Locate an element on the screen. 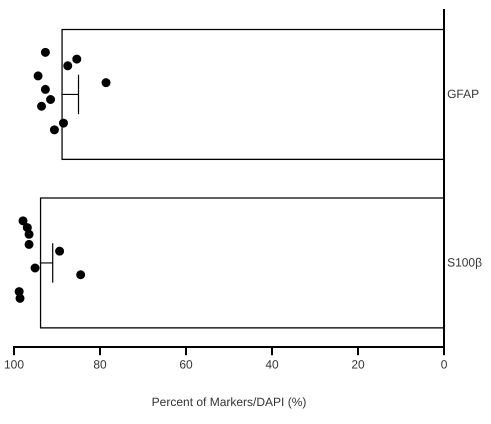 The image size is (491, 424). x-tick-label: 100 is located at coordinates (14, 365).